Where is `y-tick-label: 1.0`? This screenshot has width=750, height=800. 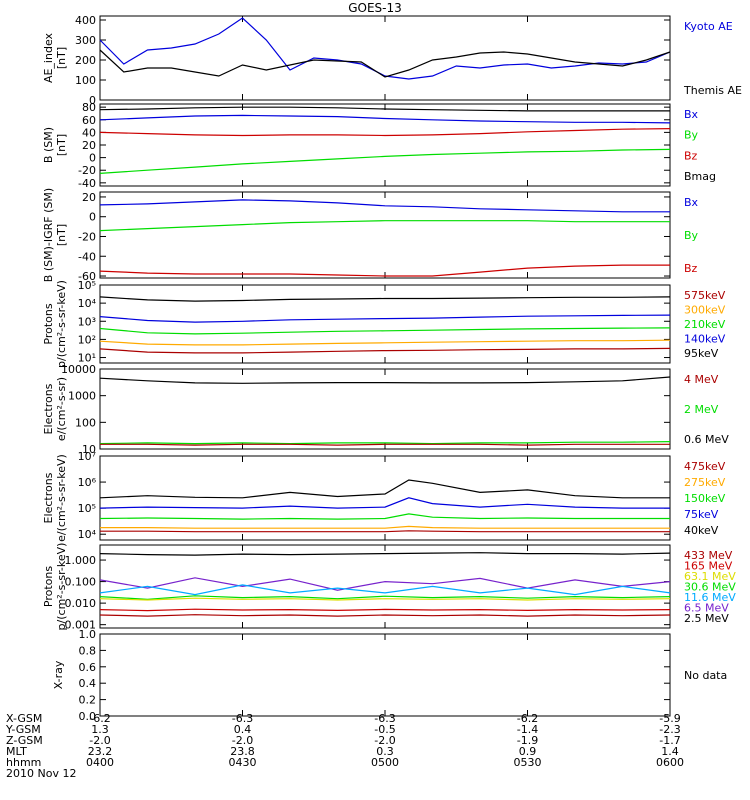
y-tick-label: 1.0 is located at coordinates (88, 634).